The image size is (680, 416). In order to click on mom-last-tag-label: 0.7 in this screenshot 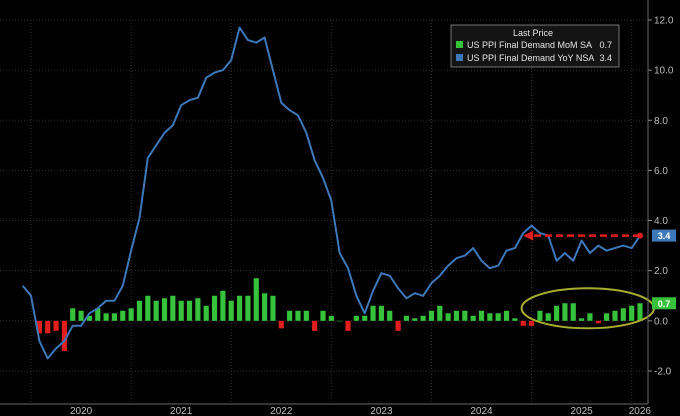, I will do `click(664, 304)`.